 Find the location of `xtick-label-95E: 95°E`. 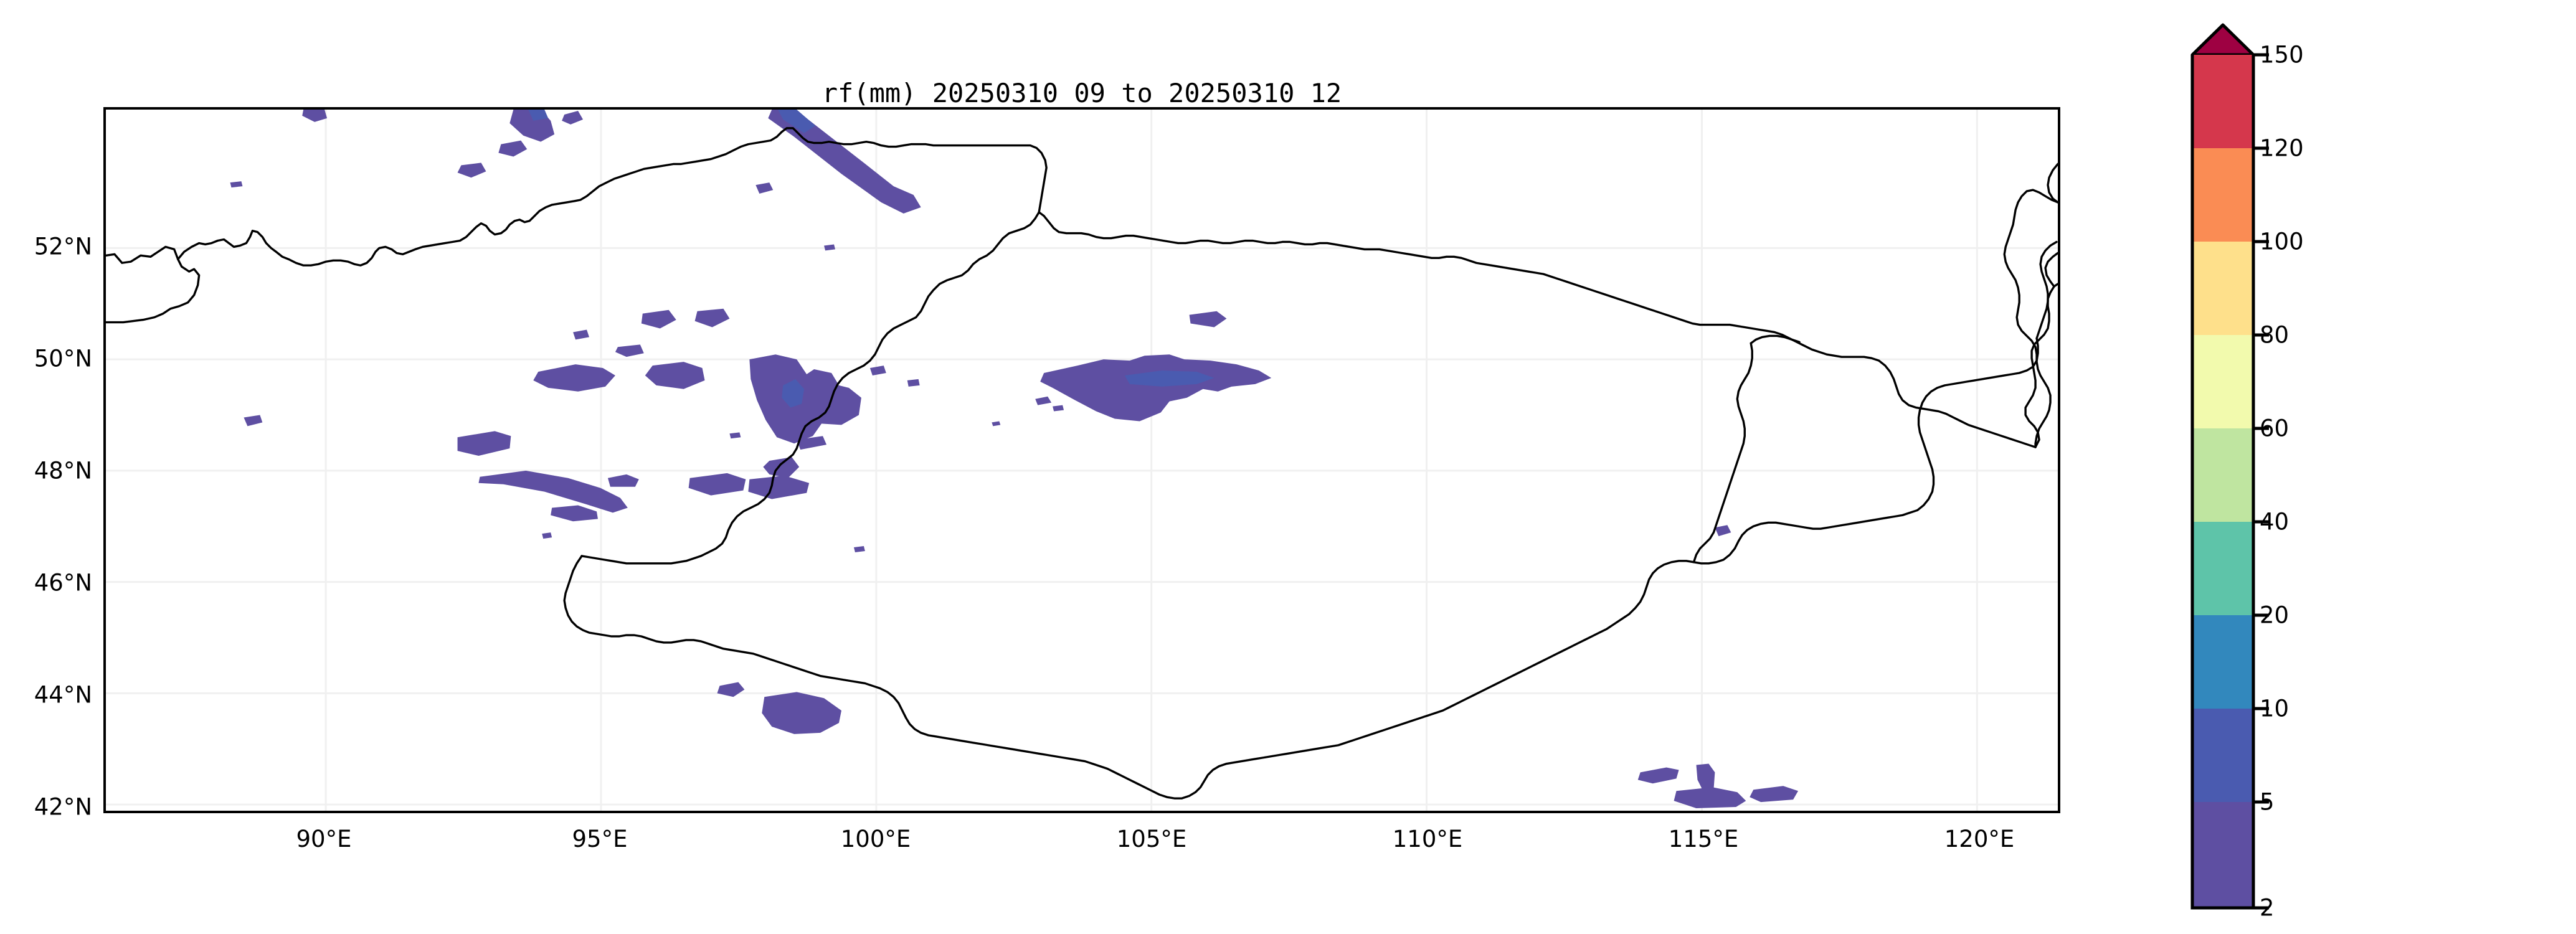

xtick-label-95E: 95°E is located at coordinates (600, 839).